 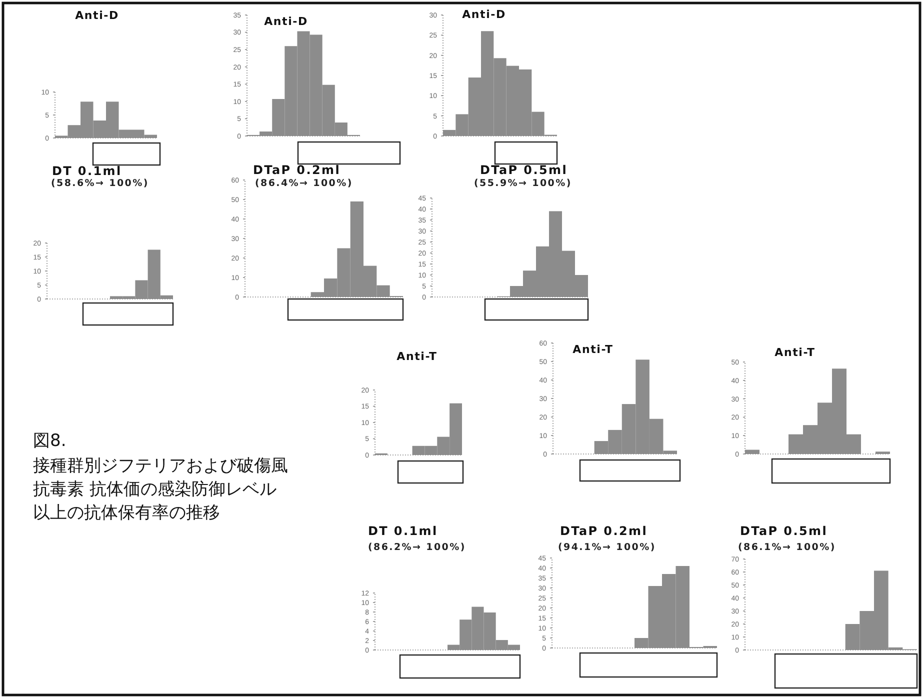 What do you see at coordinates (787, 547) in the screenshot?
I see `chart-subtitle: (86.1%→ 100%)` at bounding box center [787, 547].